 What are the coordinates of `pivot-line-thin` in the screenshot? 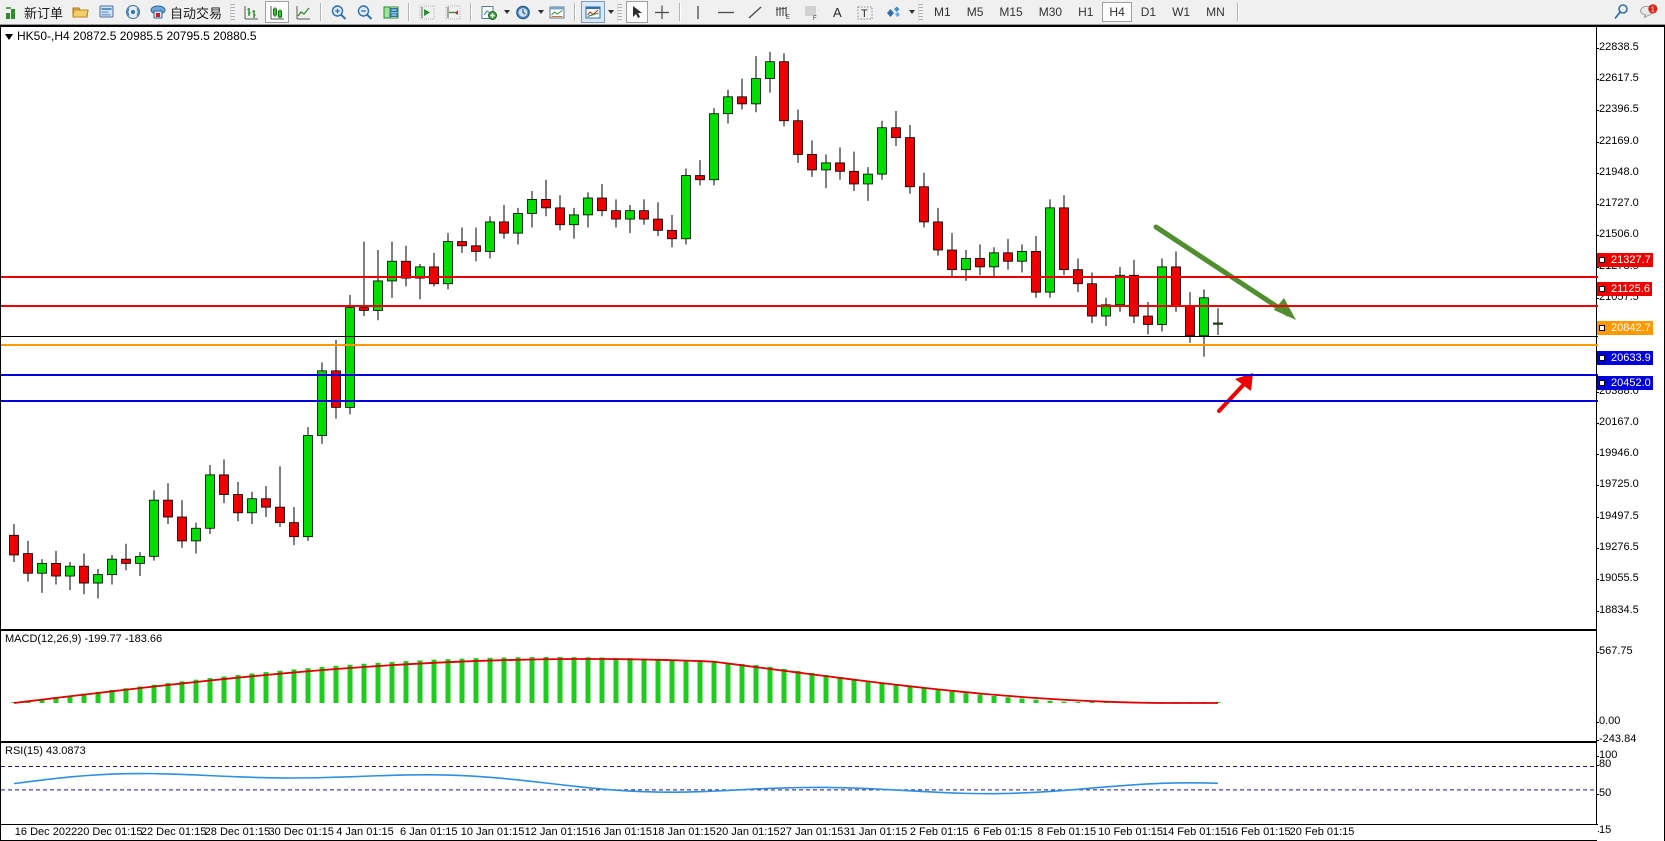 It's located at (799, 336).